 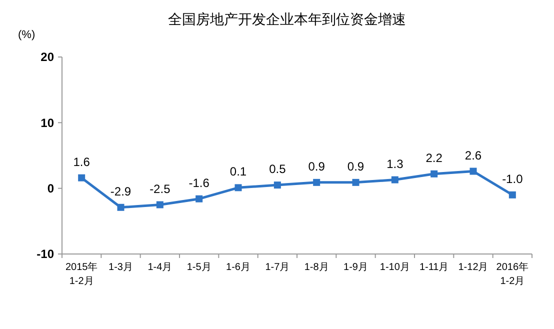 I want to click on x-tick-label: 1-7月, so click(x=277, y=267).